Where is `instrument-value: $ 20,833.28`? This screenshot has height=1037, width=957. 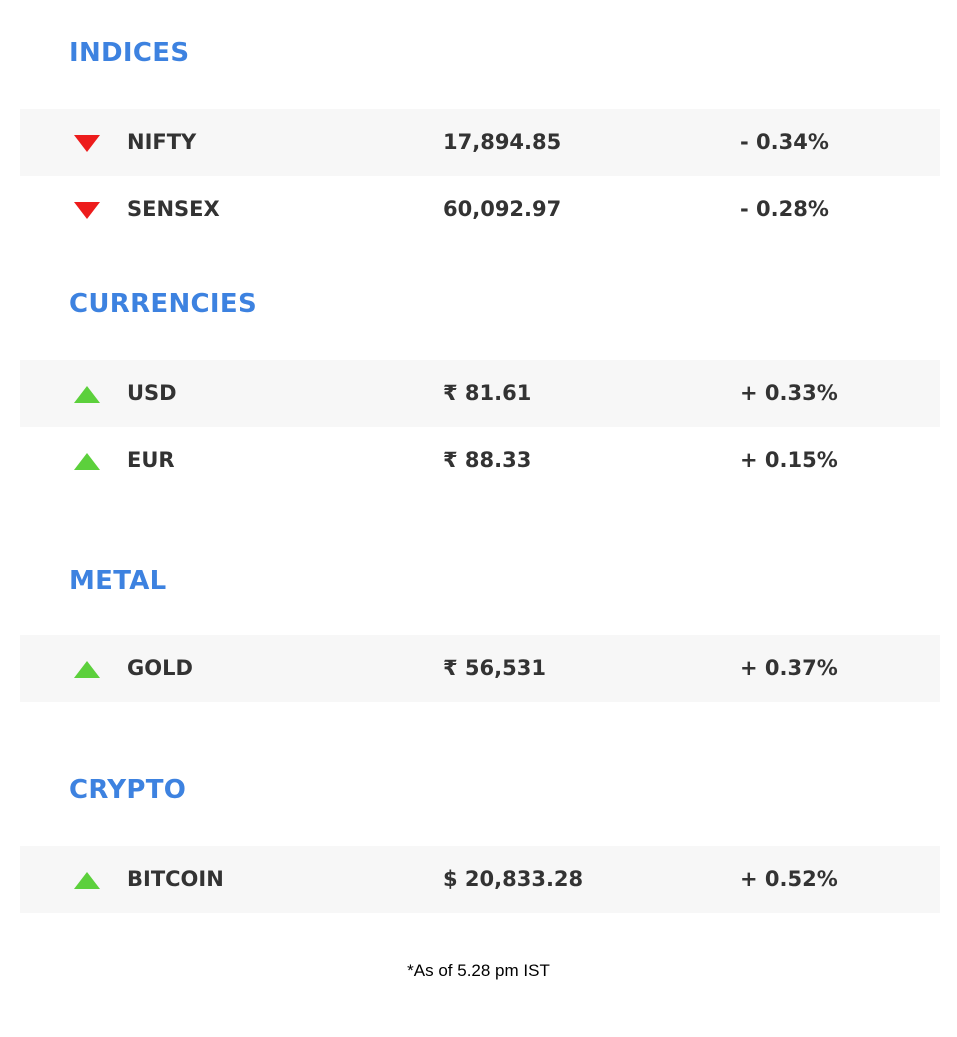
instrument-value: $ 20,833.28 is located at coordinates (513, 879).